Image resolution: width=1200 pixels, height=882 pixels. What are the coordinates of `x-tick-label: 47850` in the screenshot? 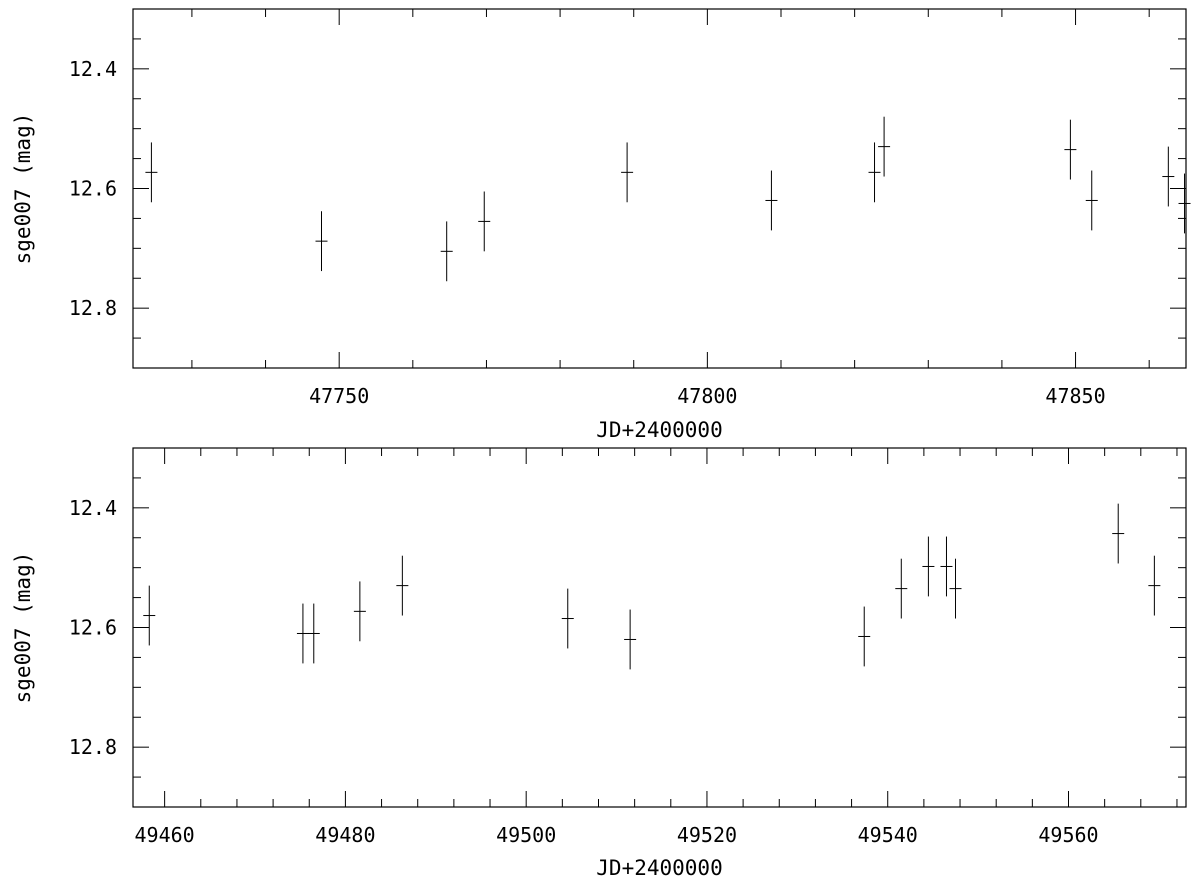 It's located at (1075, 396).